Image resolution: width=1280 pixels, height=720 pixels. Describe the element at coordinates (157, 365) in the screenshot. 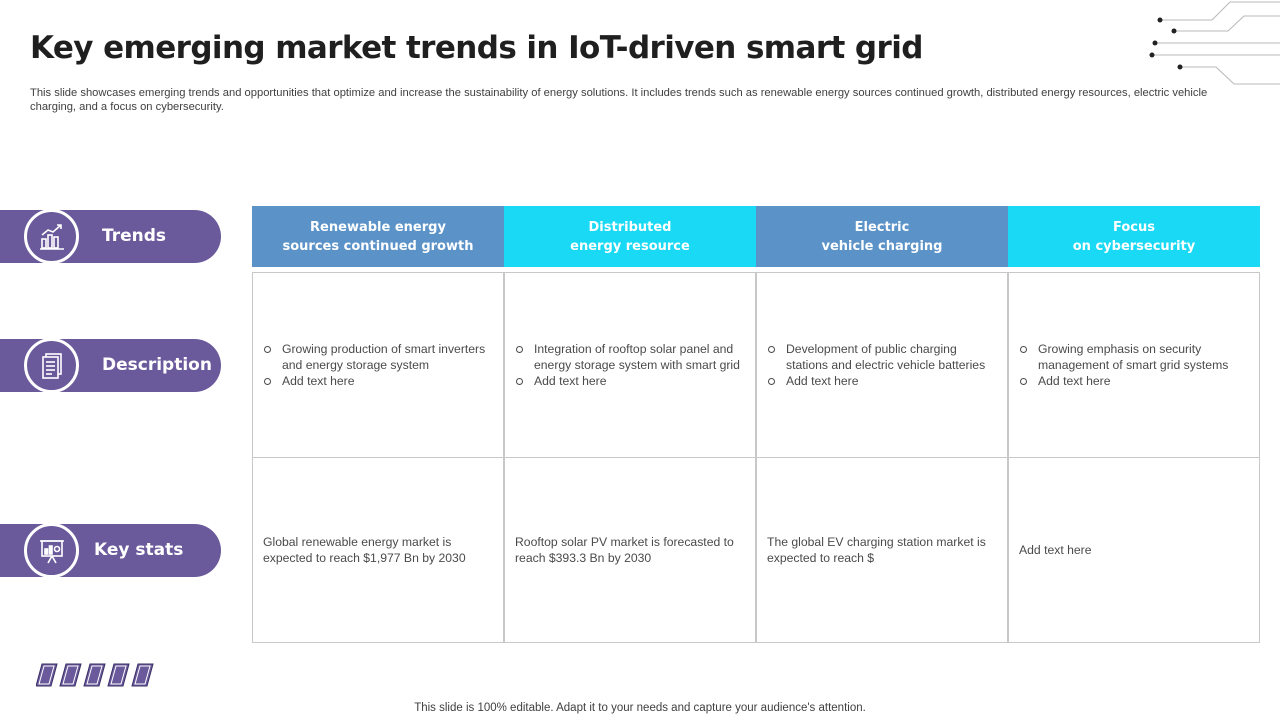

I see `row-label-description-text: Description` at that location.